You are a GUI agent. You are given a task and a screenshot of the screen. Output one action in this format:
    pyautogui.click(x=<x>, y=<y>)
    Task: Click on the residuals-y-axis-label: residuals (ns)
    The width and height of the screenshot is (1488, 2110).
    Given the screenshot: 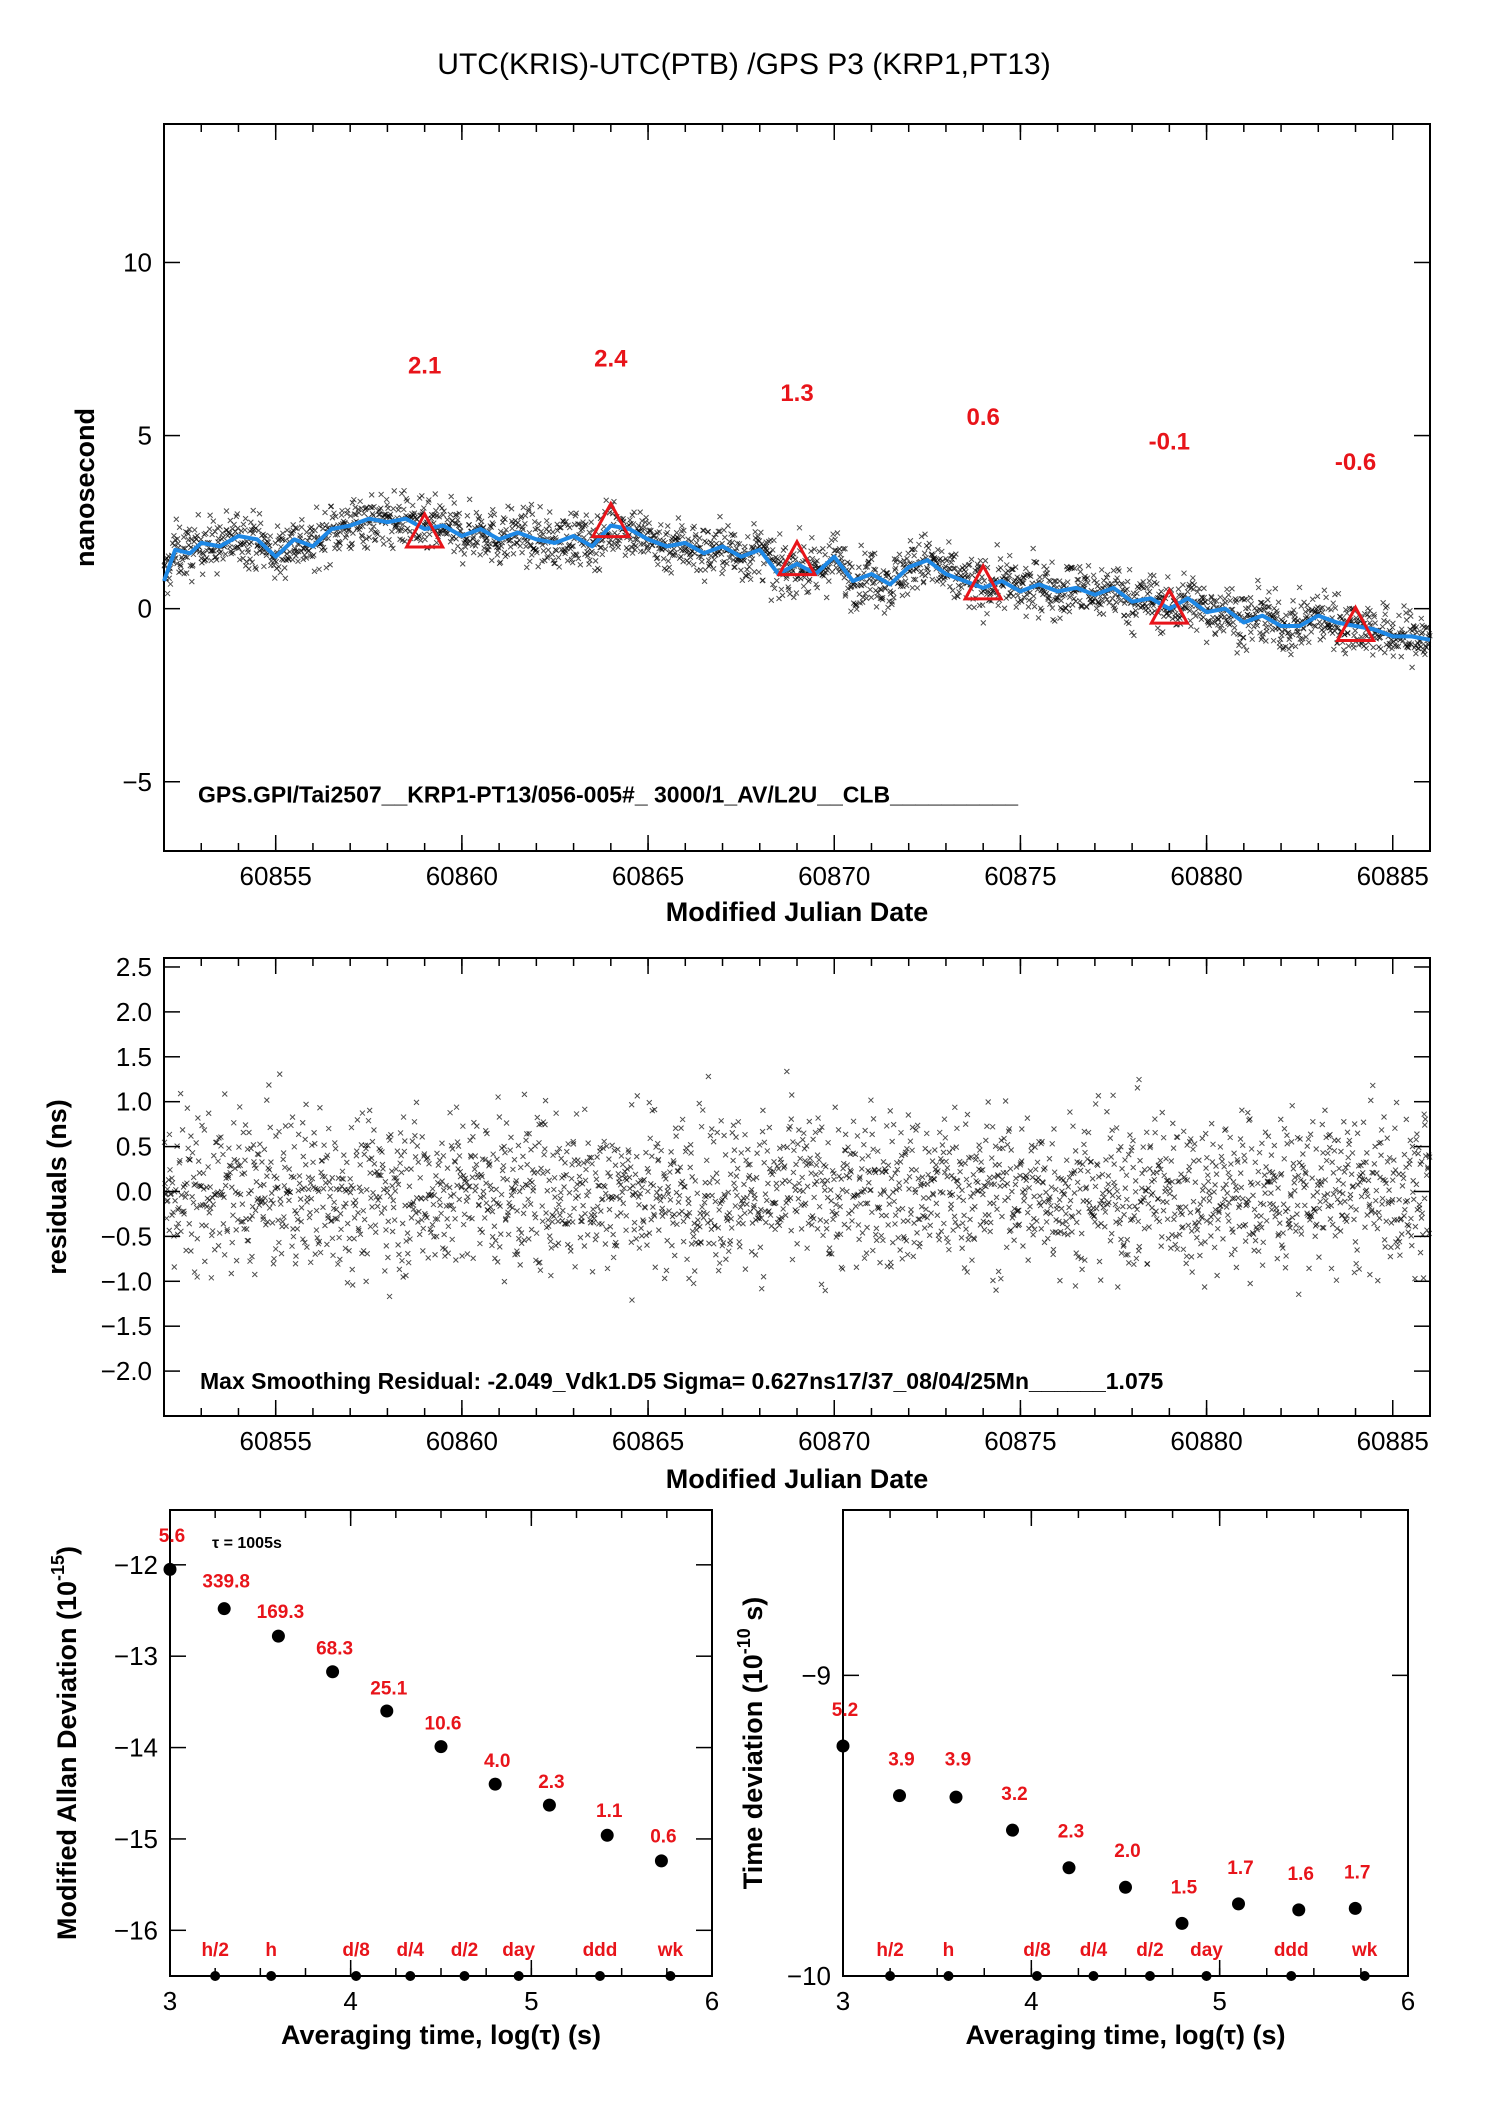 What is the action you would take?
    pyautogui.click(x=57, y=1187)
    